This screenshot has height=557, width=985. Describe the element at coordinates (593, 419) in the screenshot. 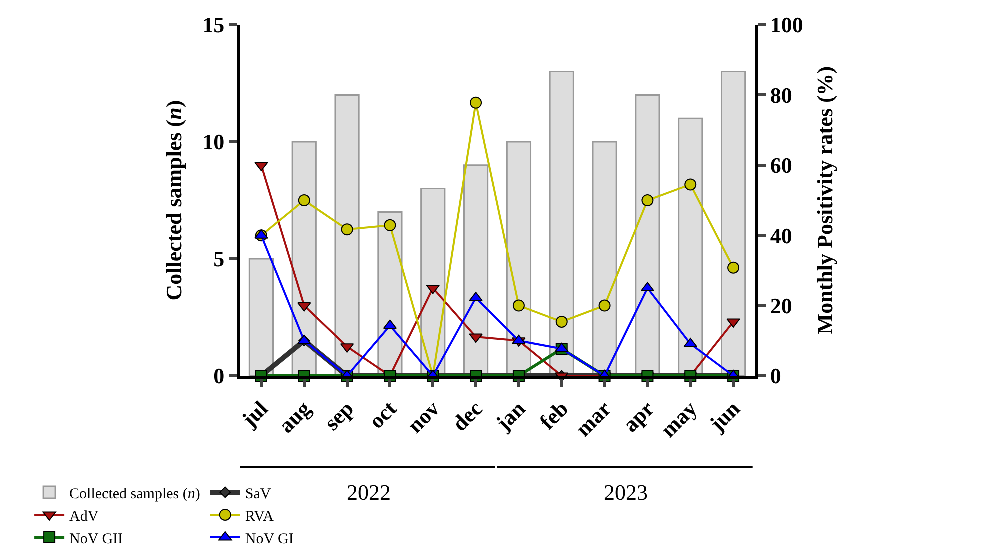

I see `x-tick-label: mar` at that location.